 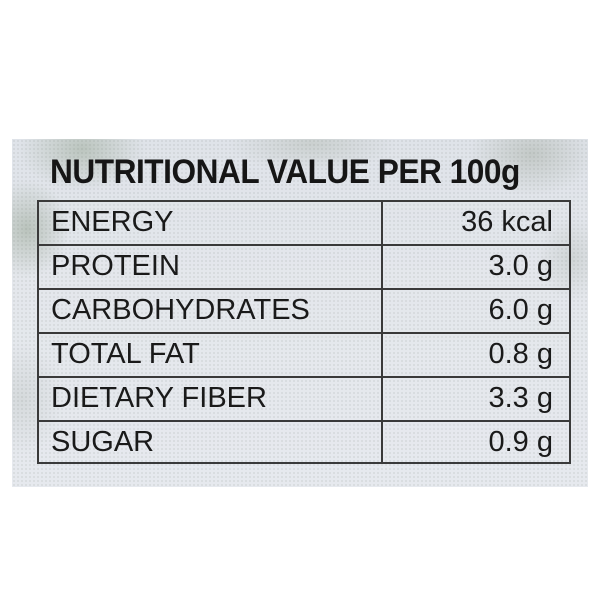 What do you see at coordinates (521, 310) in the screenshot?
I see `nutrient-value: 6.0 g` at bounding box center [521, 310].